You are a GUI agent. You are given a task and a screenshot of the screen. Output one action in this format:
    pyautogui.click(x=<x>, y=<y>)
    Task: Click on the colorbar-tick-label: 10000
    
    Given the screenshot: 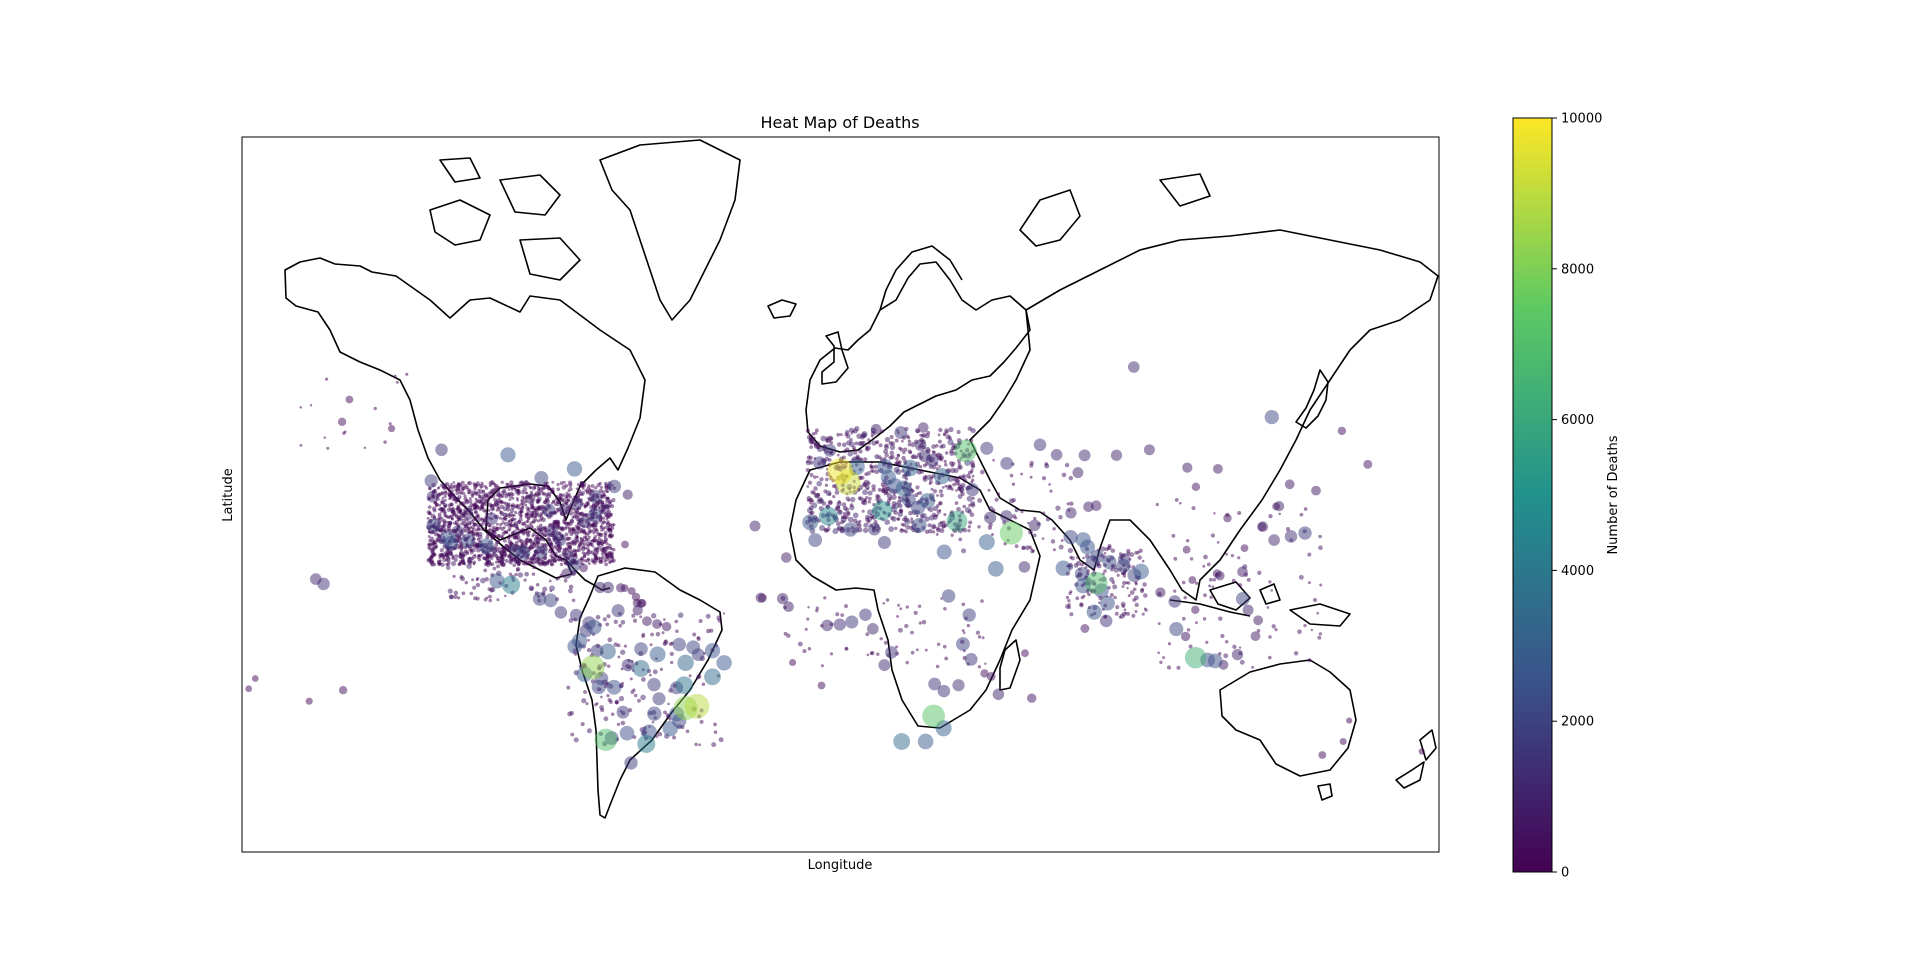 What is the action you would take?
    pyautogui.click(x=1581, y=119)
    